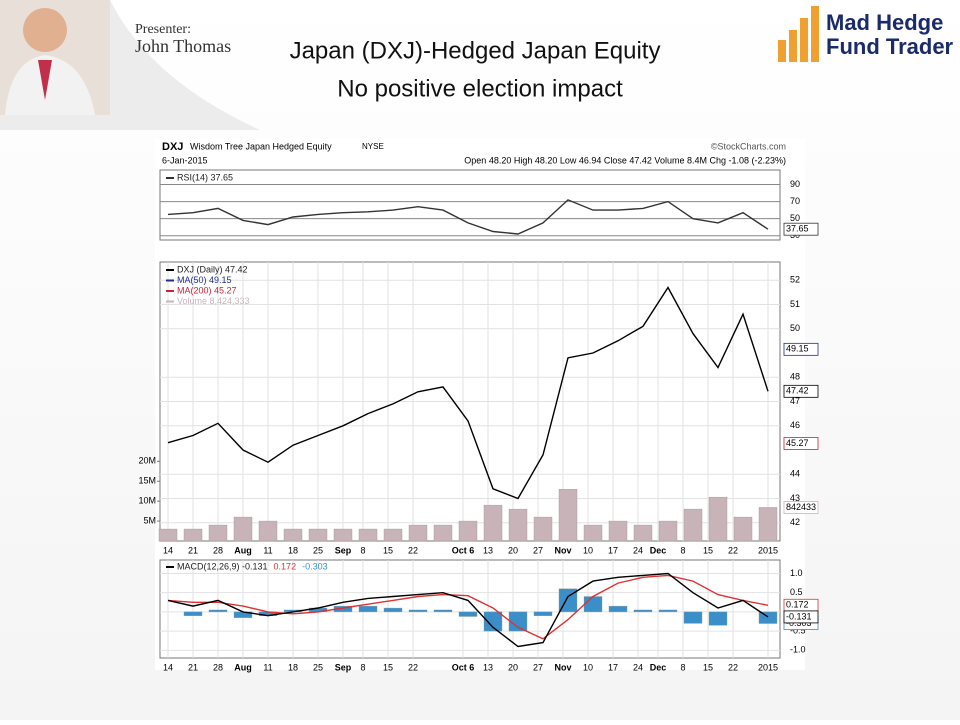  What do you see at coordinates (768, 667) in the screenshot?
I see `x-tick-label: 2015` at bounding box center [768, 667].